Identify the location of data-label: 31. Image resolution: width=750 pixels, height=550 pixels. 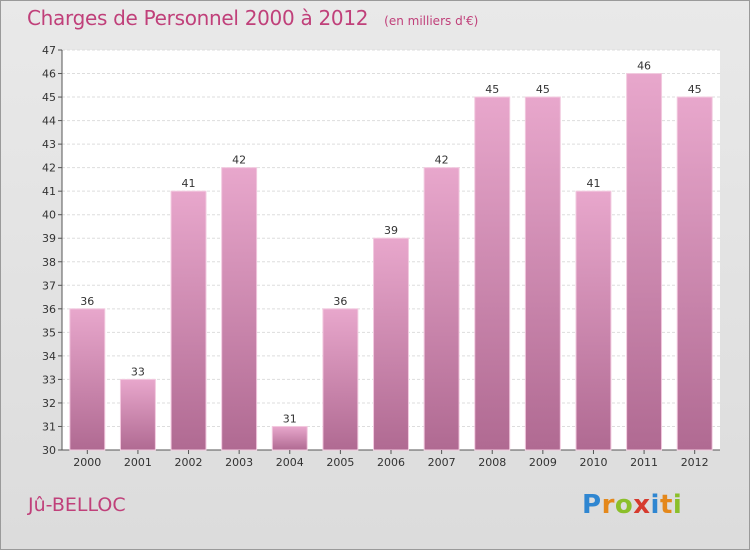
(290, 418).